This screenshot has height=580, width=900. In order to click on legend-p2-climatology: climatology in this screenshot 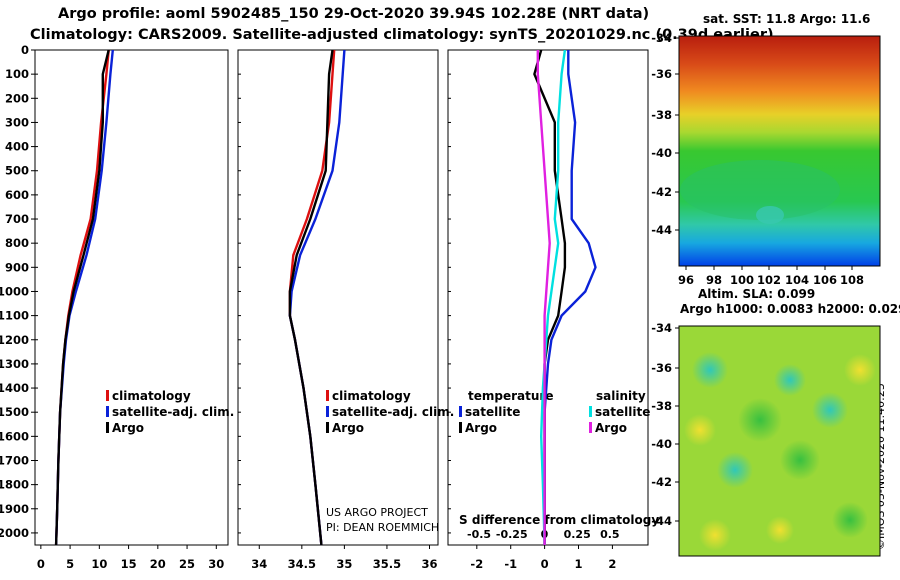, I will do `click(368, 396)`.